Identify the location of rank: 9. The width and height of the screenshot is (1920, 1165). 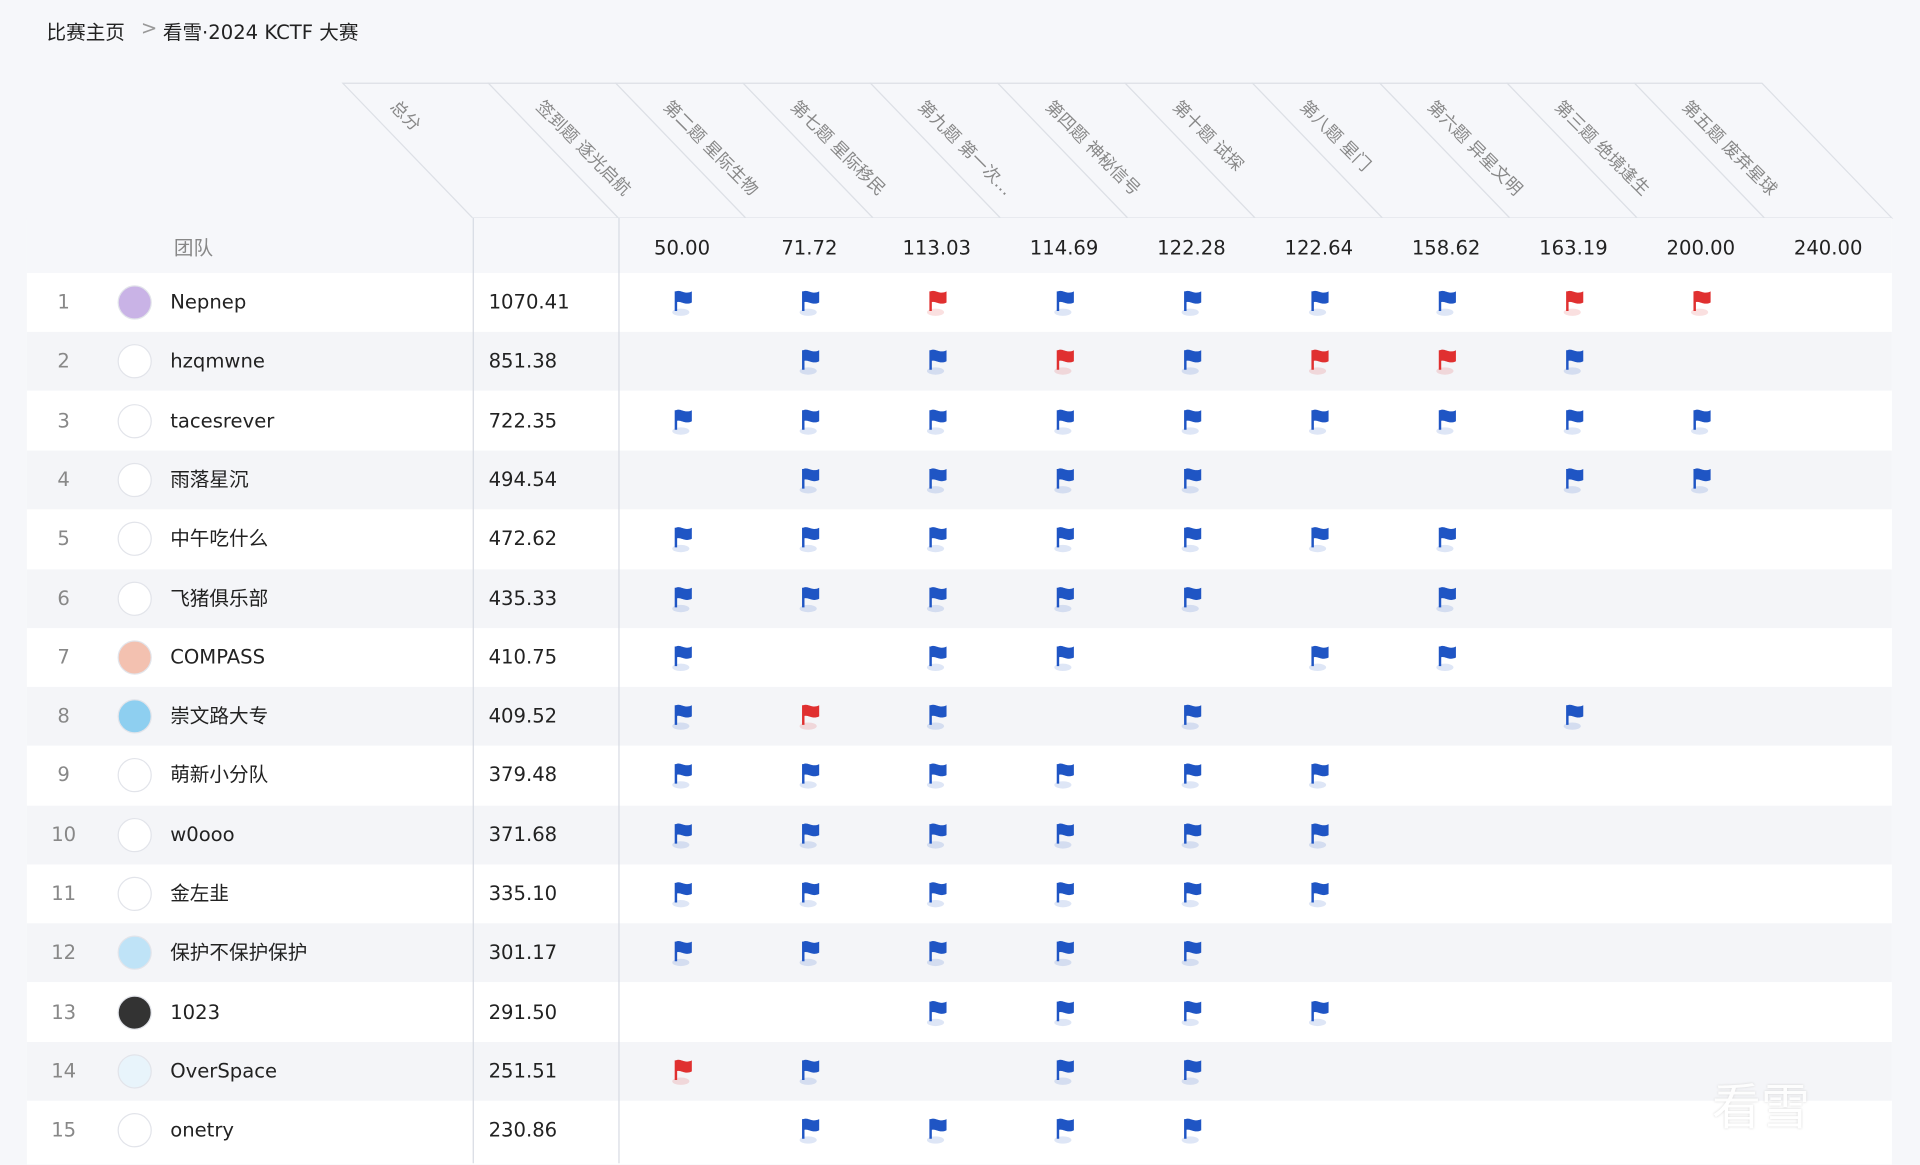
(63, 775).